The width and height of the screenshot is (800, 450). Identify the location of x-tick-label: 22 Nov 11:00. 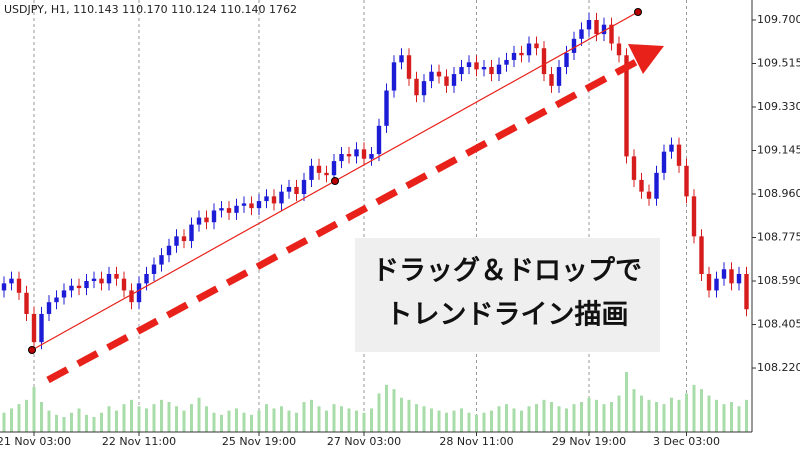
(139, 441).